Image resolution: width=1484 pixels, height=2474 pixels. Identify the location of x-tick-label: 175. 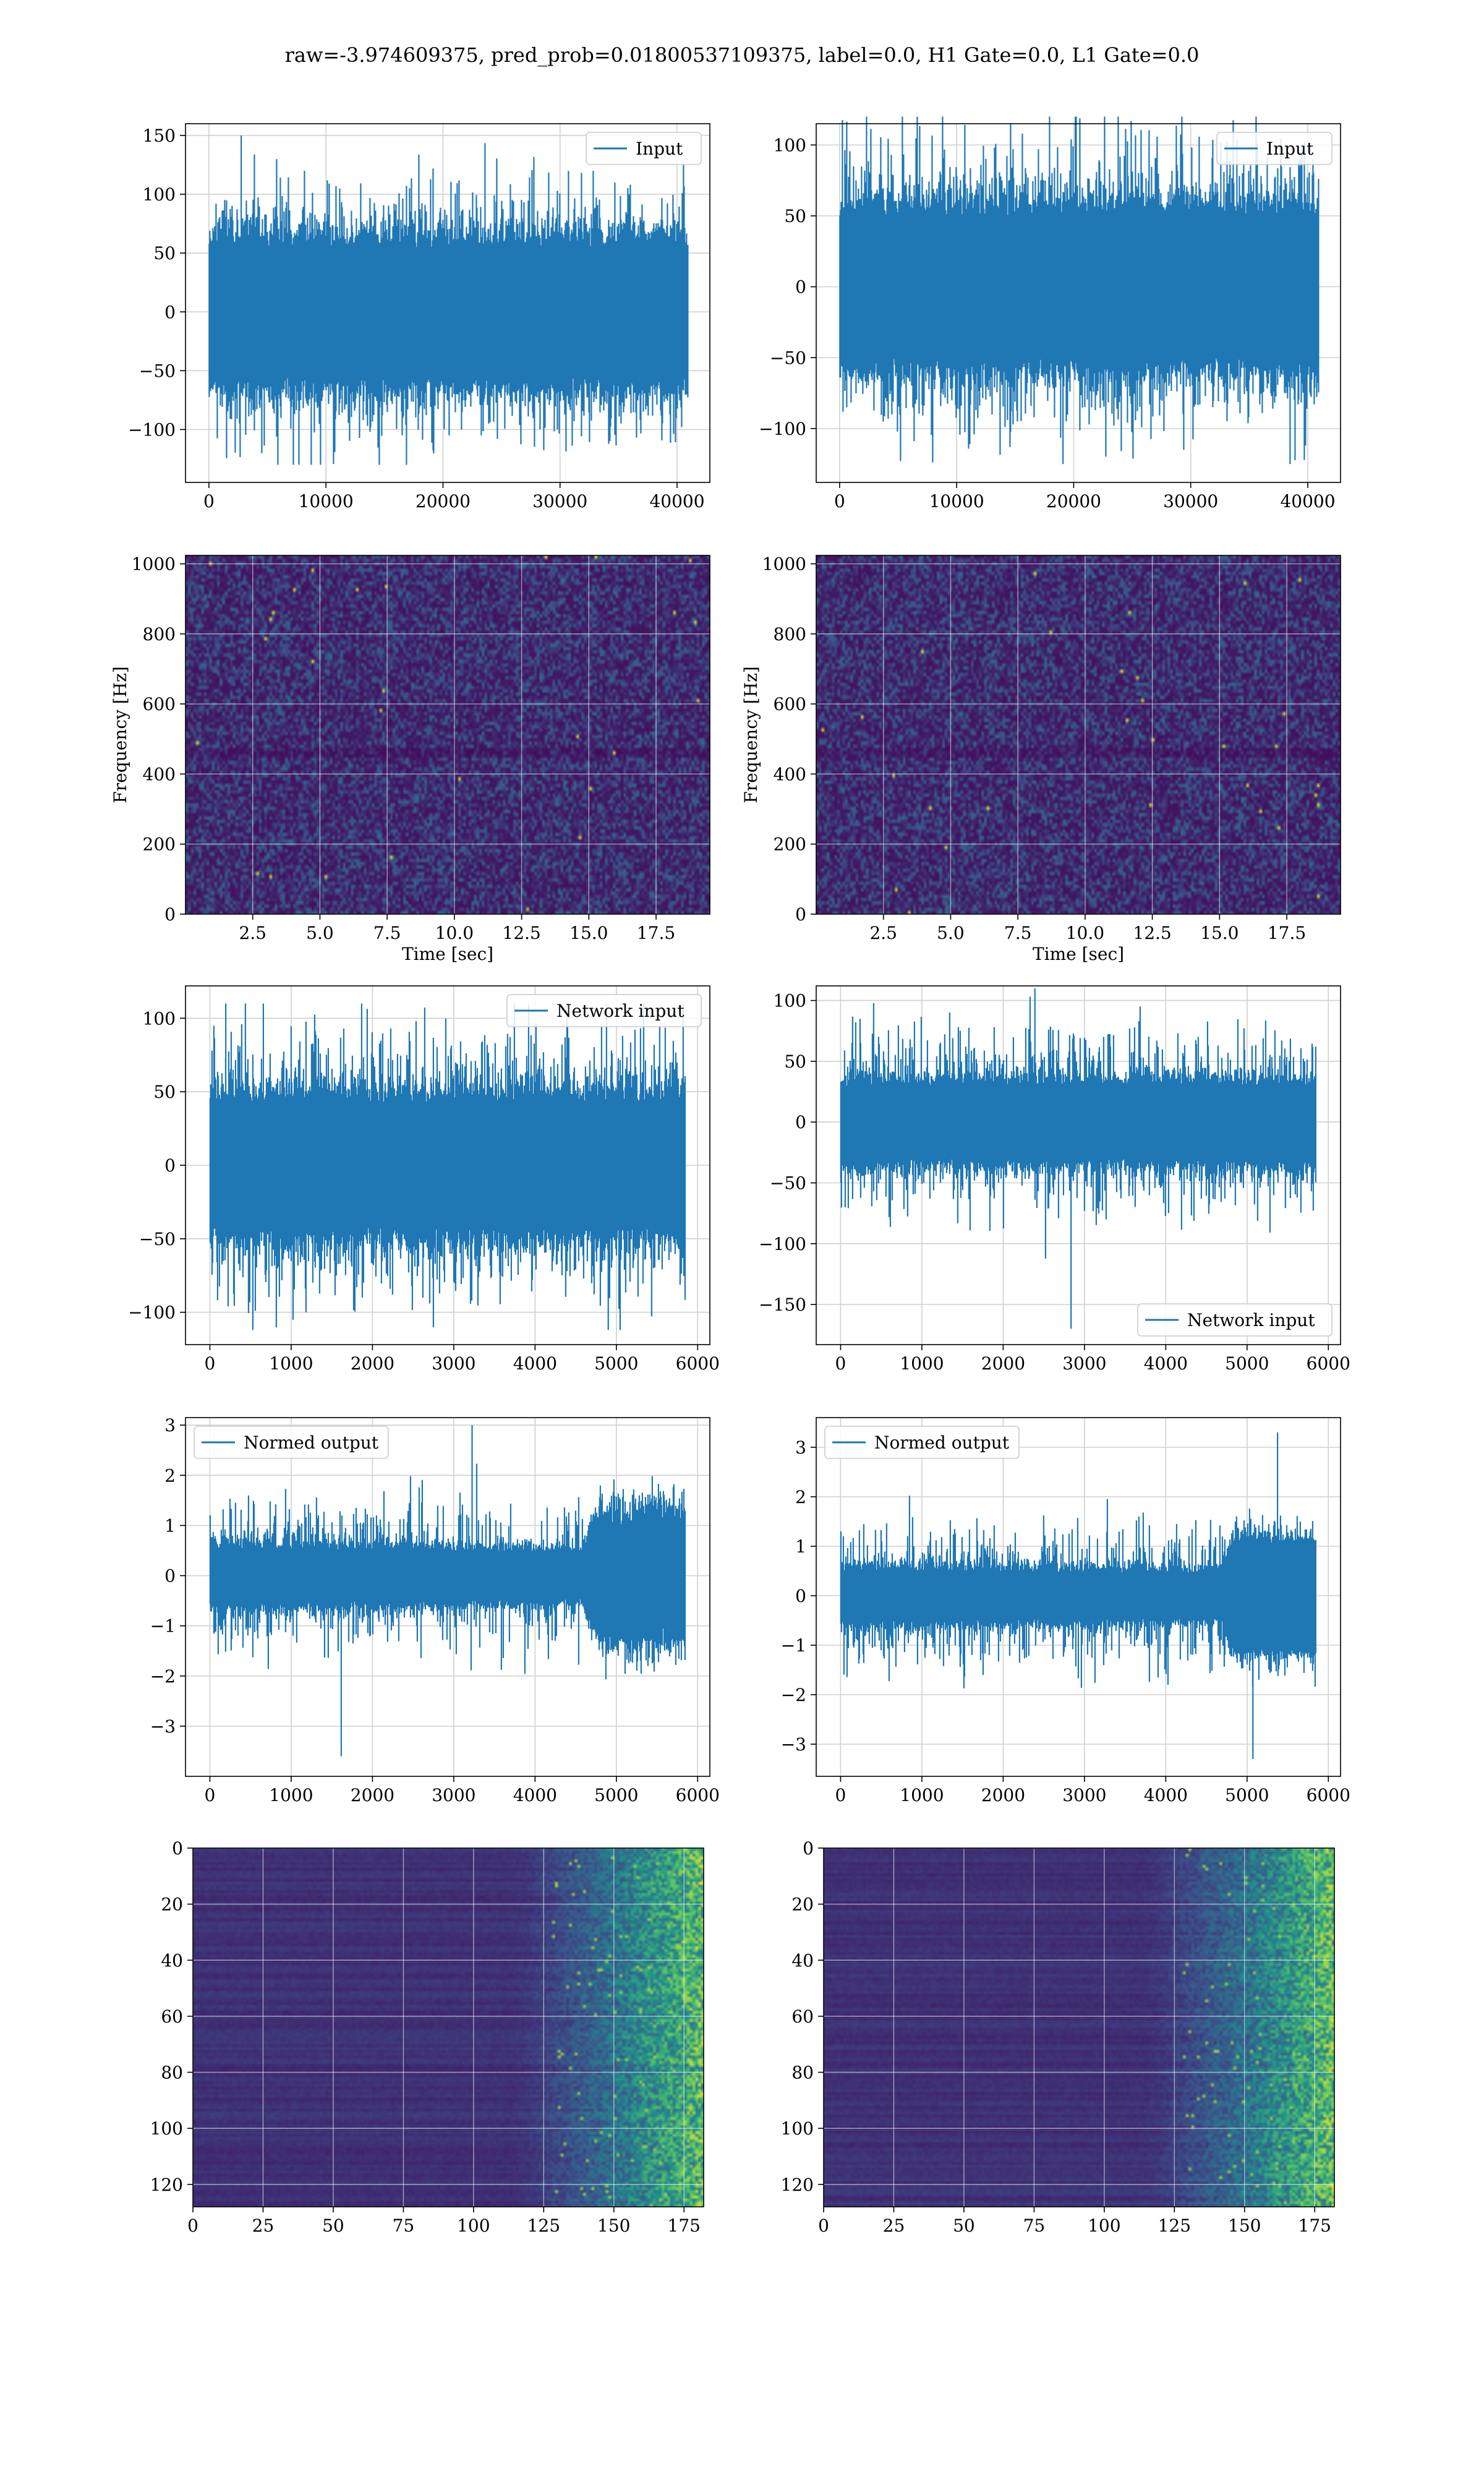
(1314, 2225).